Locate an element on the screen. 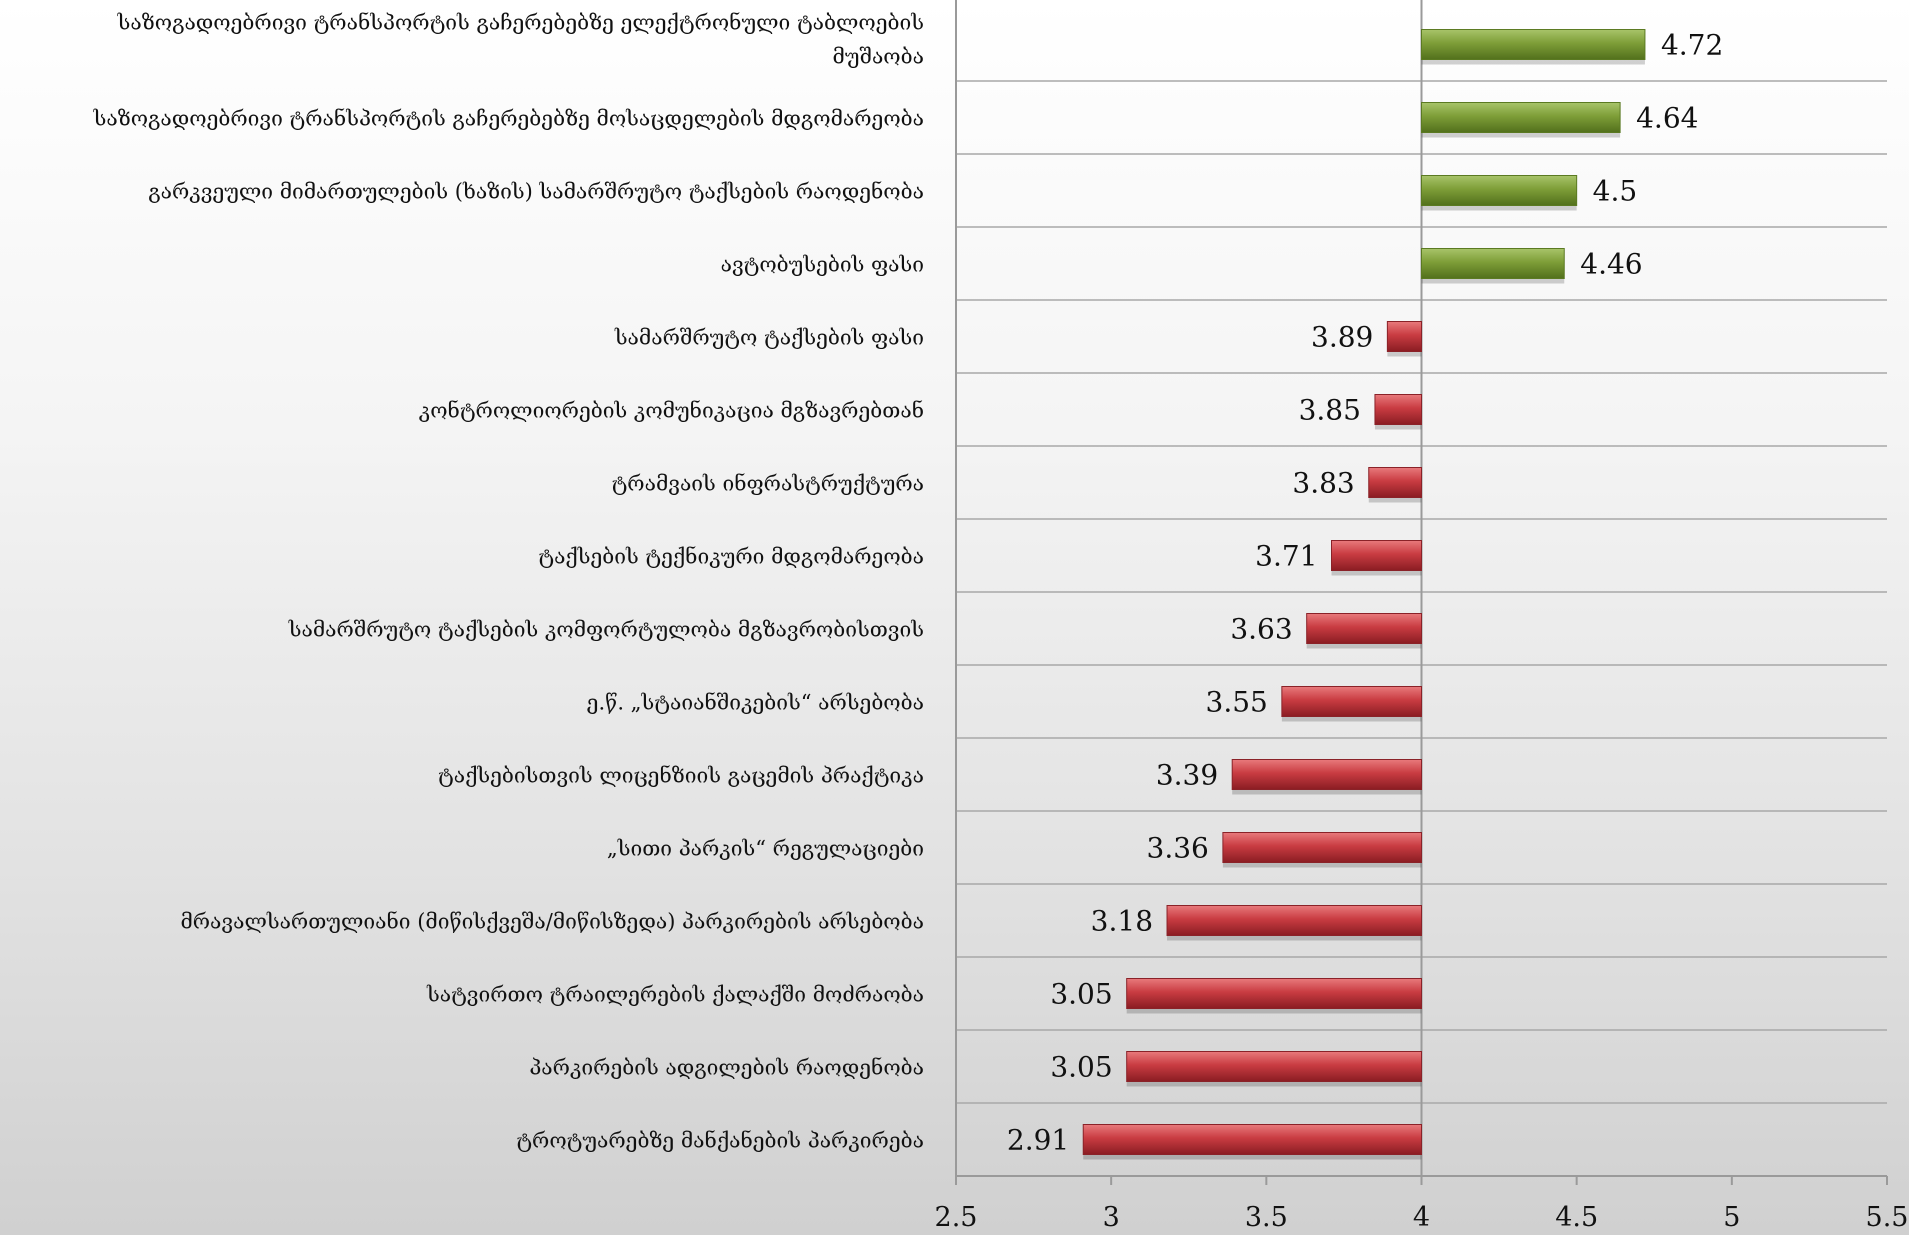 The width and height of the screenshot is (1909, 1235). category-label: პარკირების ადგილების რაოდენობა is located at coordinates (726, 1068).